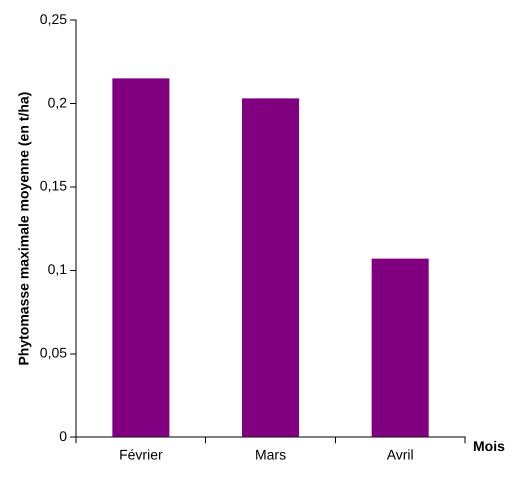  I want to click on y-tick-label: 0, so click(63, 436).